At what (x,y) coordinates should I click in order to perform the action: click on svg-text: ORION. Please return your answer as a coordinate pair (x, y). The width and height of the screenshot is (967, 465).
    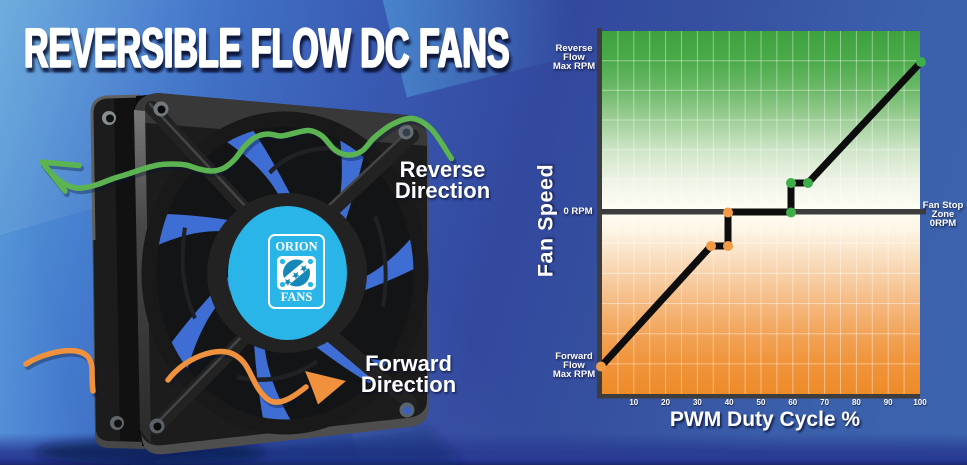
    Looking at the image, I should click on (296, 247).